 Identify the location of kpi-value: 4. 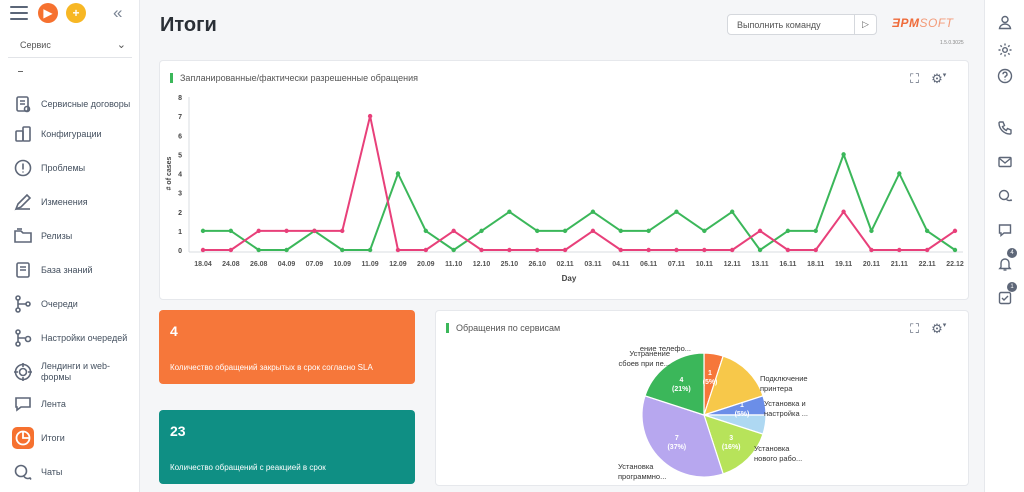
(174, 331).